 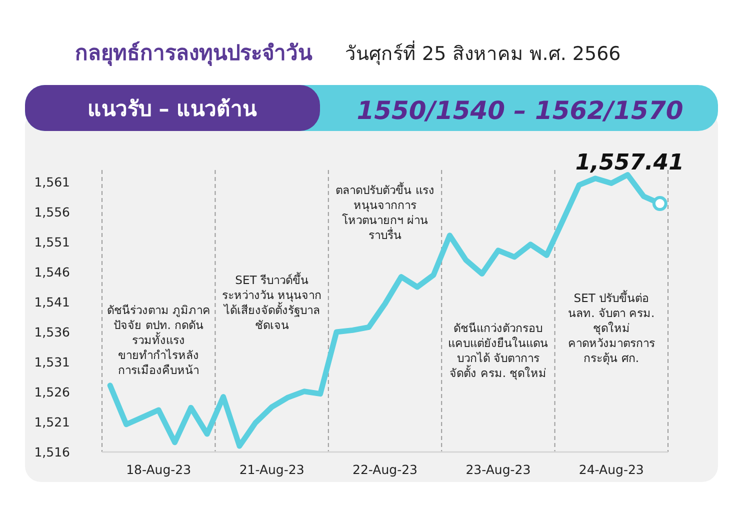 What do you see at coordinates (385, 212) in the screenshot?
I see `annotation: ตลาดปรับตัวขึ้น แรง หนุนจากการ โหวตนายกฯ ผ่าน ราบรื่น` at bounding box center [385, 212].